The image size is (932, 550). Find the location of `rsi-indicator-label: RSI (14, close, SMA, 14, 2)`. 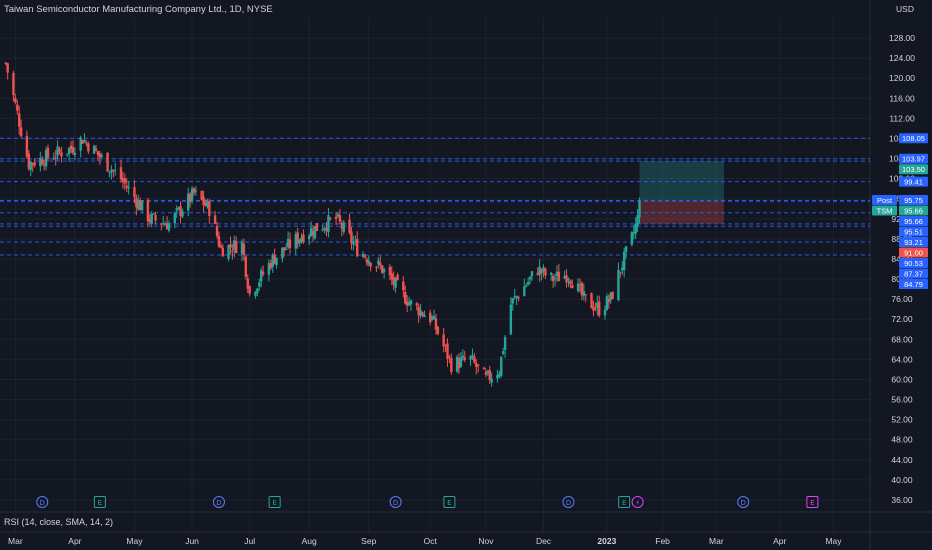

rsi-indicator-label: RSI (14, close, SMA, 14, 2) is located at coordinates (59, 522).